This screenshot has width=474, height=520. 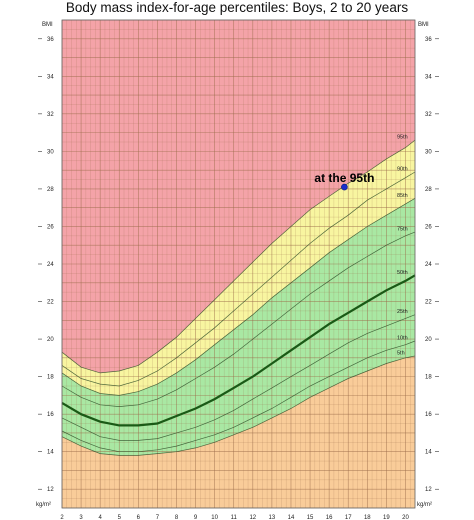 What do you see at coordinates (47, 25) in the screenshot?
I see `y-axis-label-left: BMI` at bounding box center [47, 25].